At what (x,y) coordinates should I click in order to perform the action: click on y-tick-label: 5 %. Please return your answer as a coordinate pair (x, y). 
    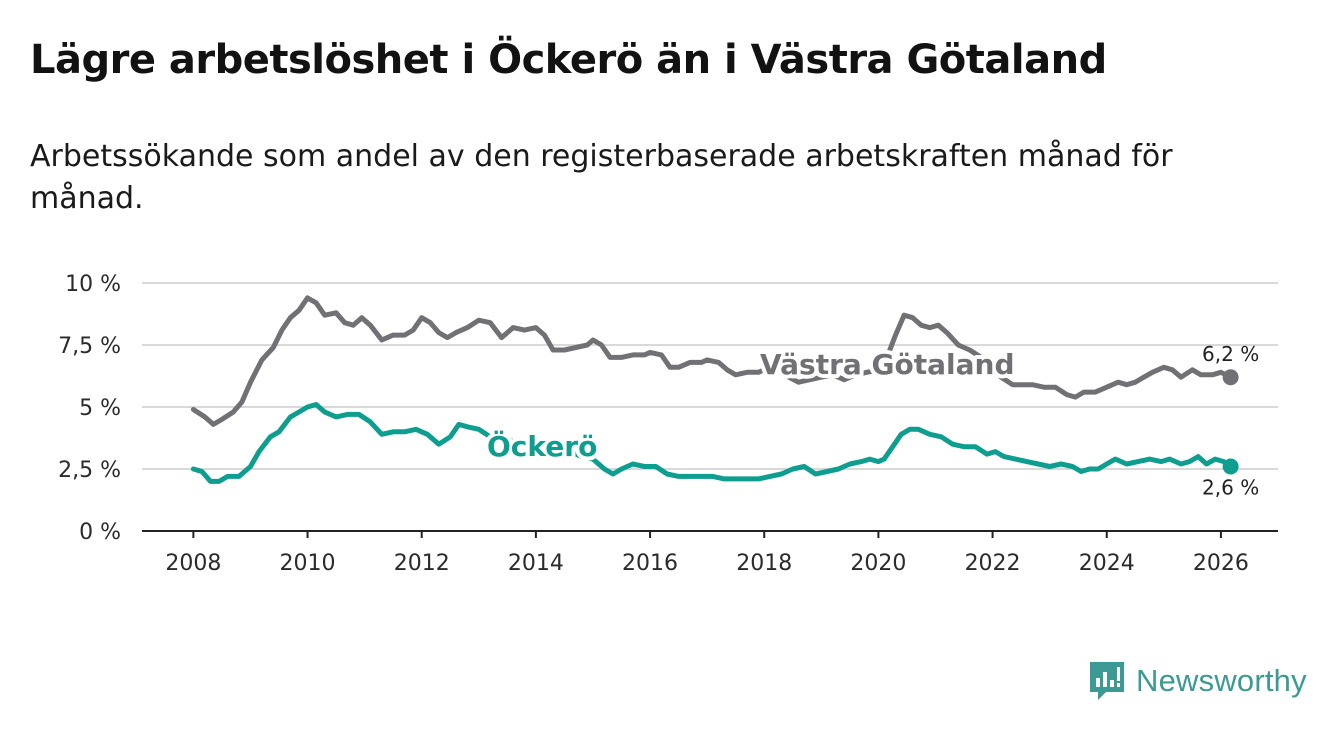
    Looking at the image, I should click on (100, 408).